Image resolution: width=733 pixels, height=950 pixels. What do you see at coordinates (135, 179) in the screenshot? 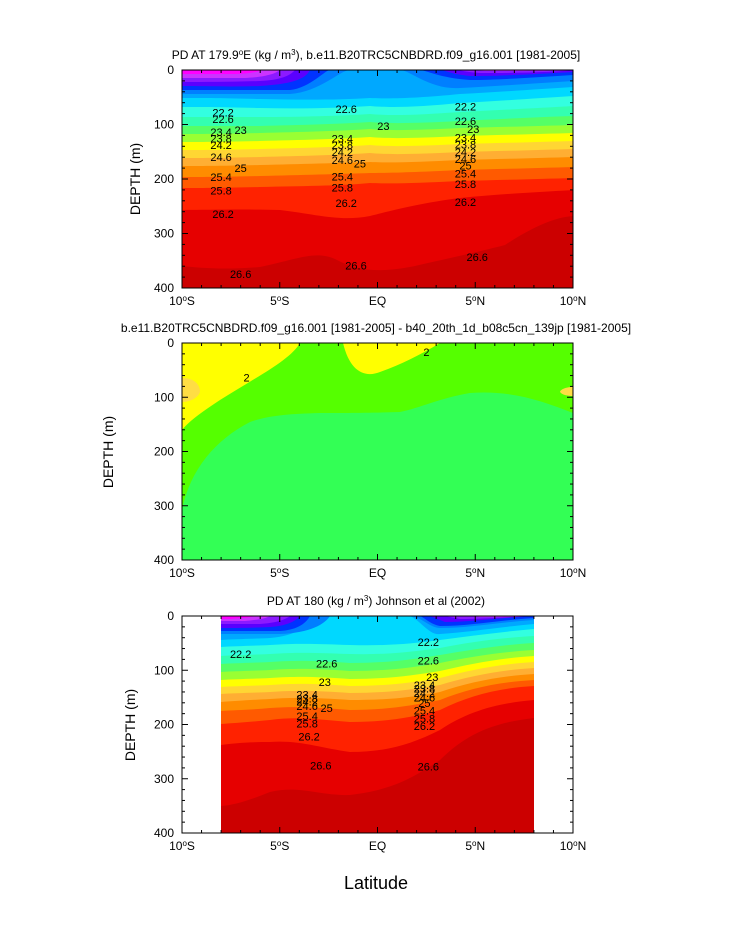
I see `panel-1-ylabel: DEPTH (m)` at bounding box center [135, 179].